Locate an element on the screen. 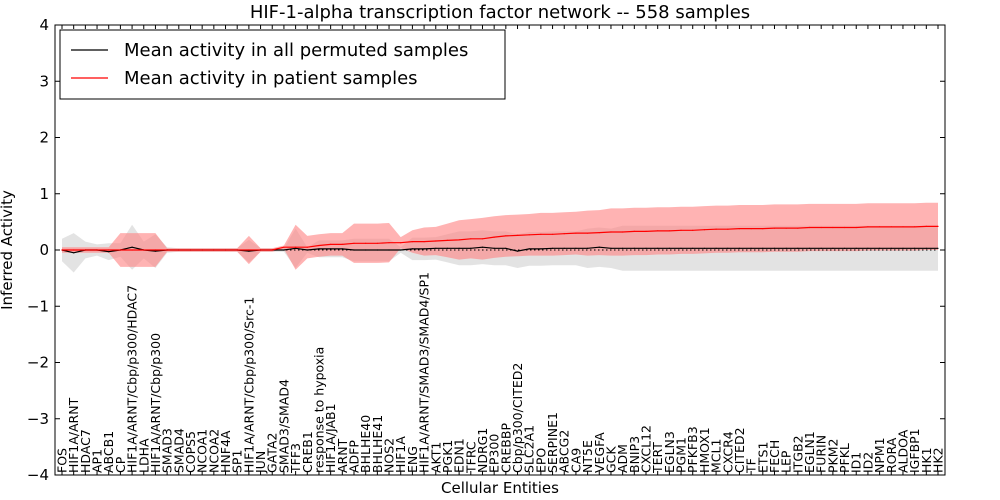 The image size is (1000, 500). xtick-label: GATA2 is located at coordinates (272, 453).